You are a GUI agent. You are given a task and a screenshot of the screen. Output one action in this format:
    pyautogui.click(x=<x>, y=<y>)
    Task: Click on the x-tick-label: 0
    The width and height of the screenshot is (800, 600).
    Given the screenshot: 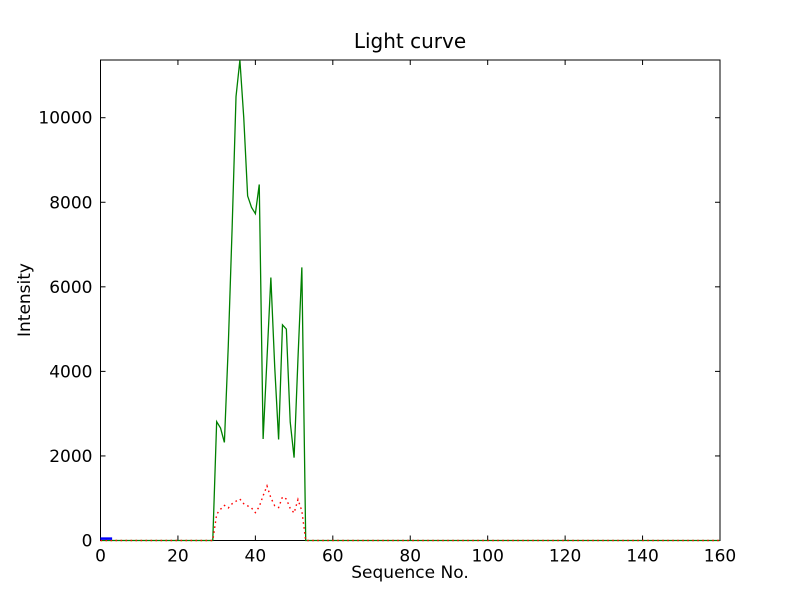 What is the action you would take?
    pyautogui.click(x=100, y=557)
    